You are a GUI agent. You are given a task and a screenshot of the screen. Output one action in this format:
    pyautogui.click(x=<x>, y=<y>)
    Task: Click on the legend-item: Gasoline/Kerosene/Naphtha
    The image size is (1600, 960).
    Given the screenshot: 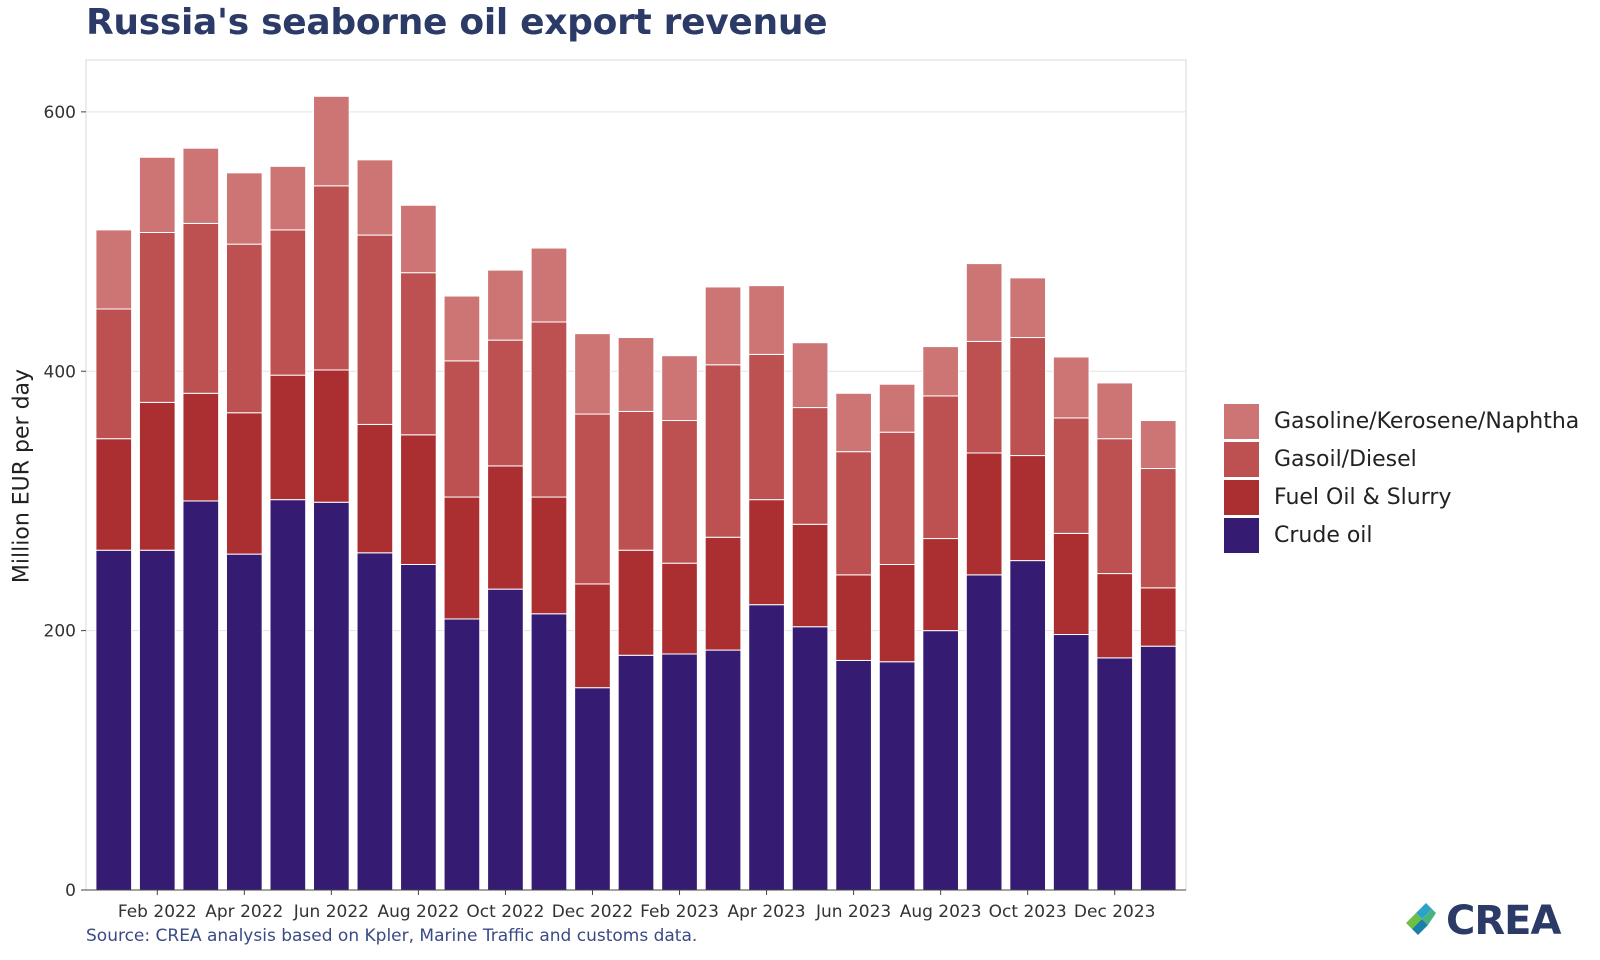 What is the action you would take?
    pyautogui.click(x=1401, y=421)
    